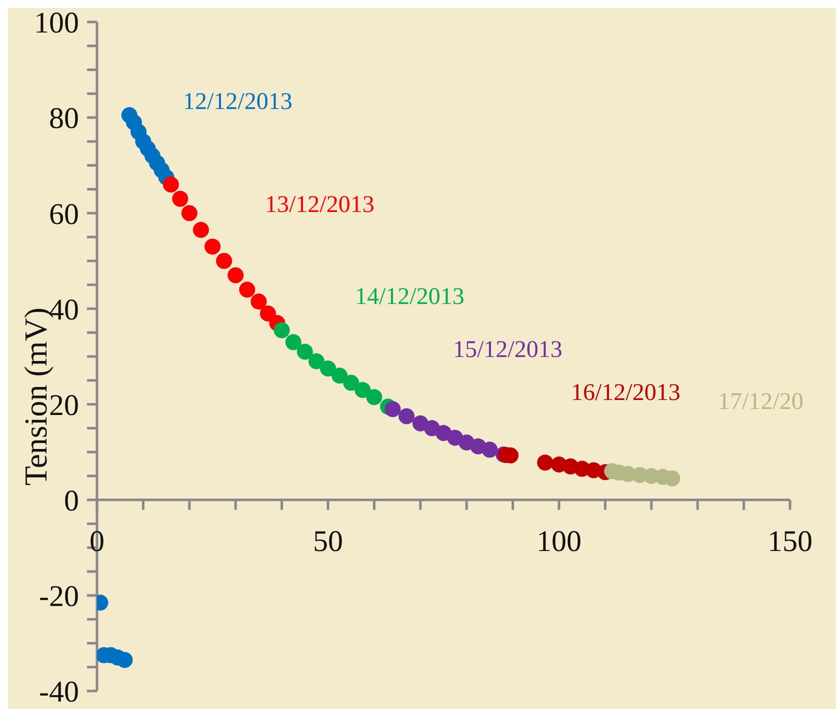 The image size is (836, 709). Describe the element at coordinates (56, 23) in the screenshot. I see `y-tick-label: 100` at that location.